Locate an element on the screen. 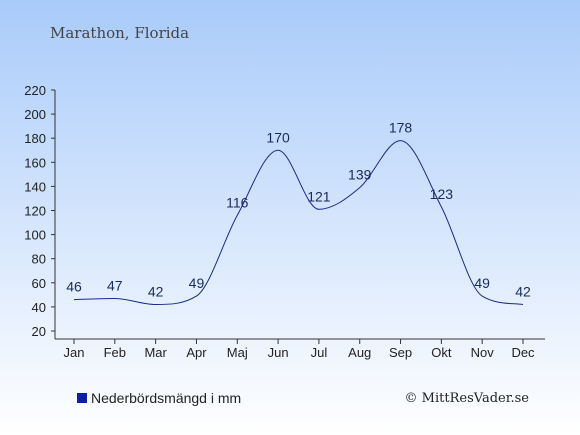 This screenshot has width=580, height=435. x-axis-ticks: Jan Feb Mar Apr Maj Jun Jul Aug Sep Okt Nov Dec is located at coordinates (299, 349).